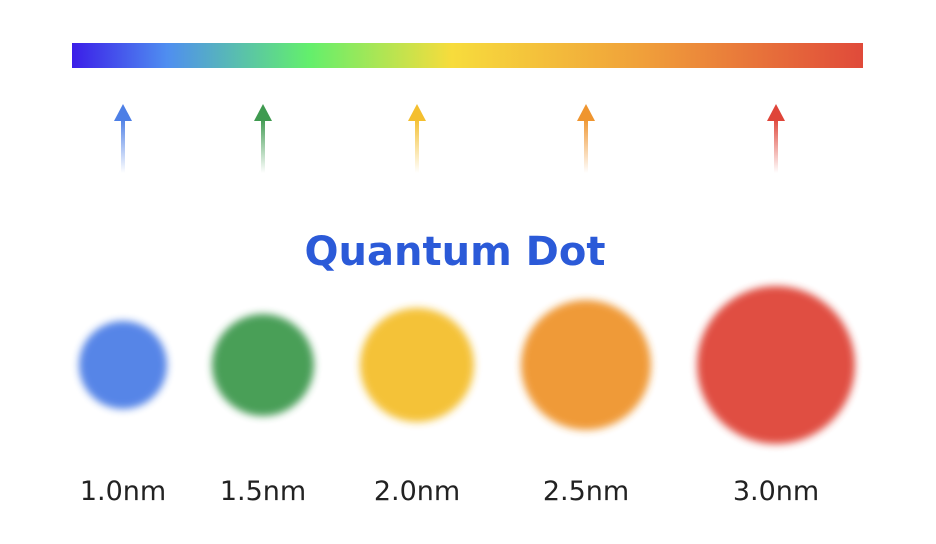 The height and width of the screenshot is (544, 936). I want to click on spectrum-bar, so click(467, 55).